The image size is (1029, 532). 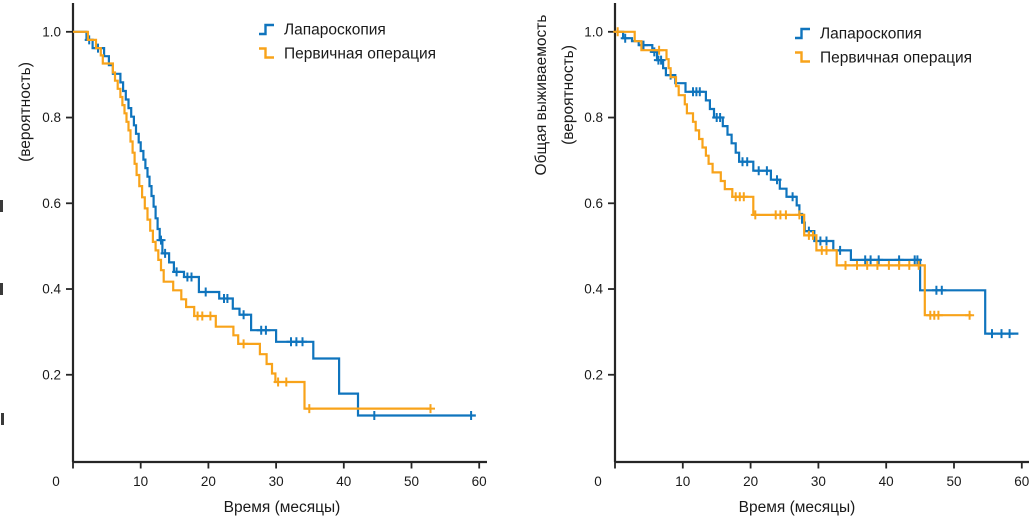 What do you see at coordinates (1021, 481) in the screenshot?
I see `x-tick-label: 60` at bounding box center [1021, 481].